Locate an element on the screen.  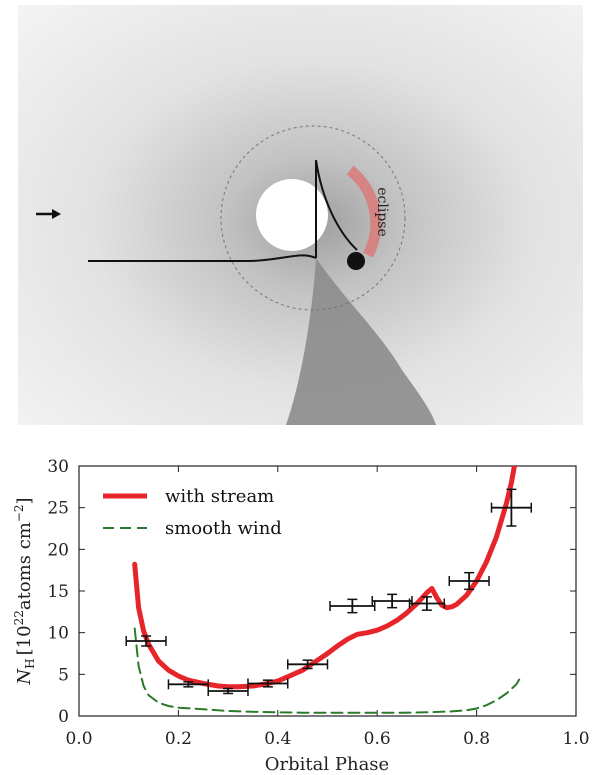
x-tick-label: 0.4 is located at coordinates (277, 739).